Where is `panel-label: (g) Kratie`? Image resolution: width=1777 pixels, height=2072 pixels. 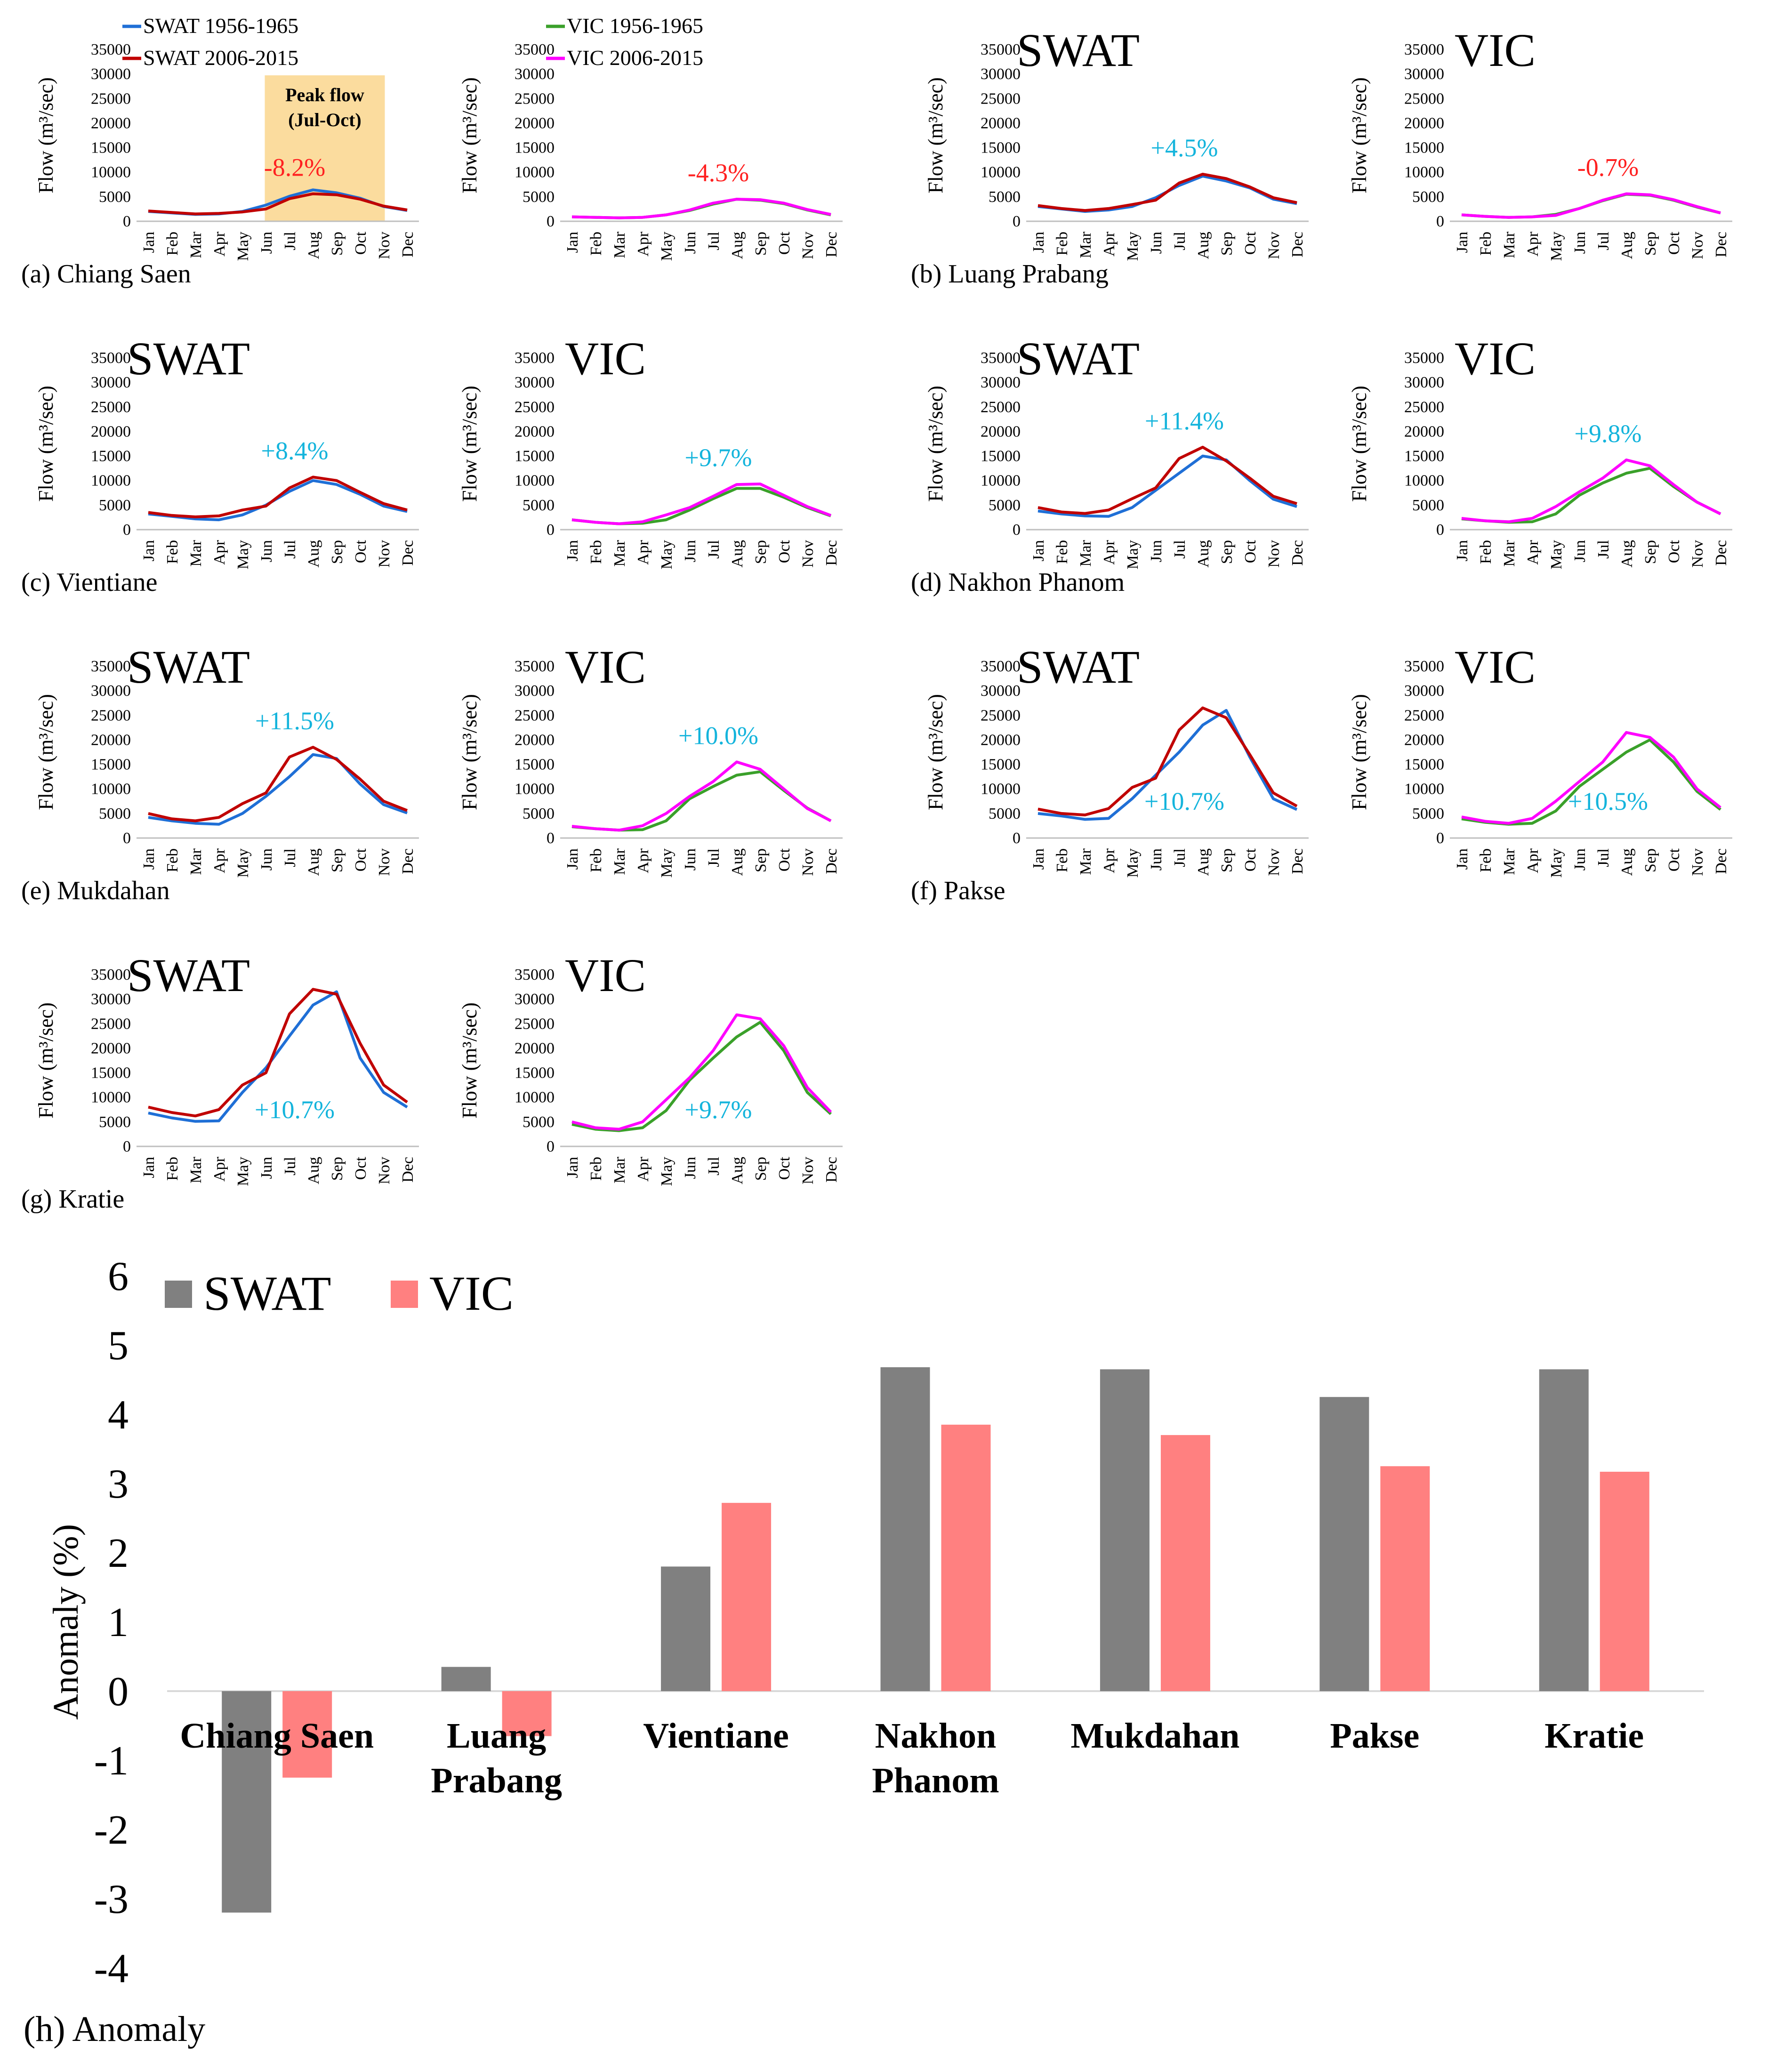
panel-label: (g) Kratie is located at coordinates (72, 1199).